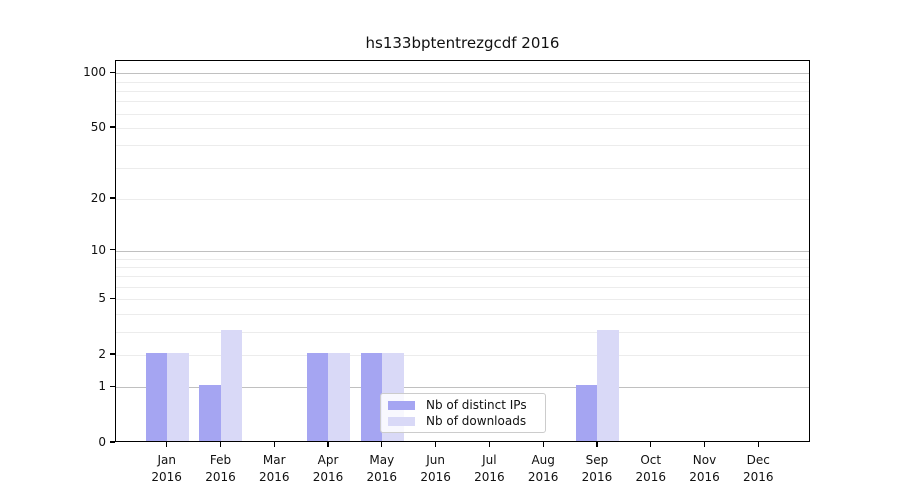  I want to click on y-axis-tick-label: 50, so click(98, 126).